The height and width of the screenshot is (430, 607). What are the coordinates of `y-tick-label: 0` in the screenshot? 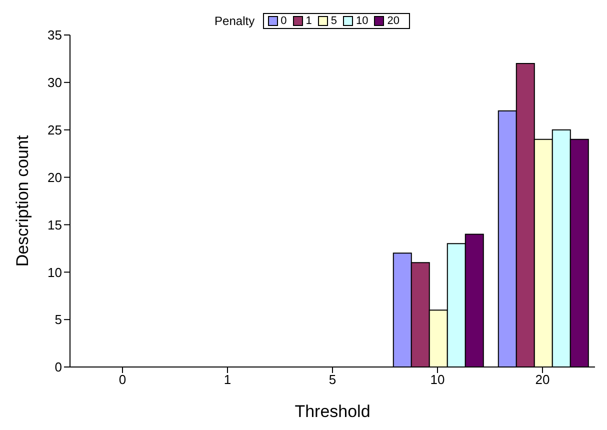 It's located at (58, 367).